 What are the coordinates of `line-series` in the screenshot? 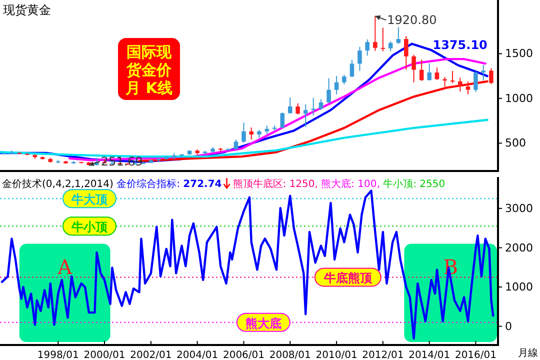 It's located at (244, 138).